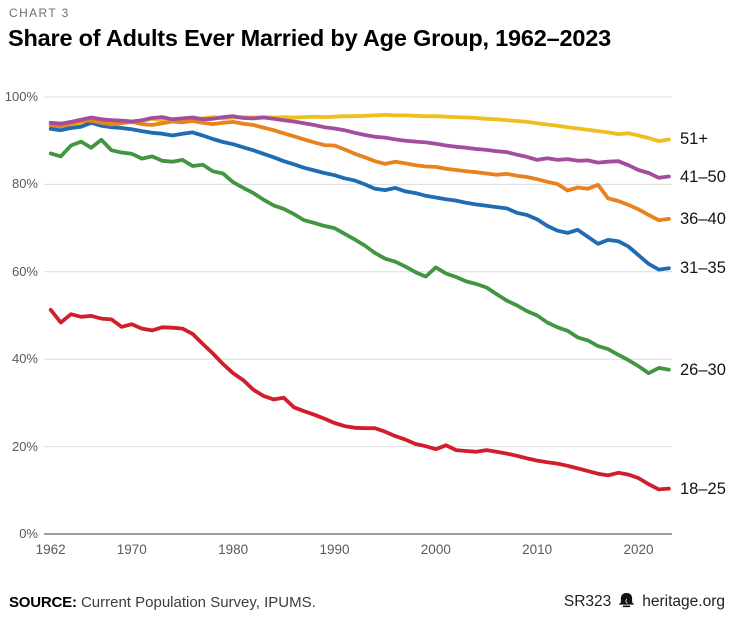 This screenshot has width=734, height=624. Describe the element at coordinates (28, 533) in the screenshot. I see `y-tick-label: 0%` at that location.